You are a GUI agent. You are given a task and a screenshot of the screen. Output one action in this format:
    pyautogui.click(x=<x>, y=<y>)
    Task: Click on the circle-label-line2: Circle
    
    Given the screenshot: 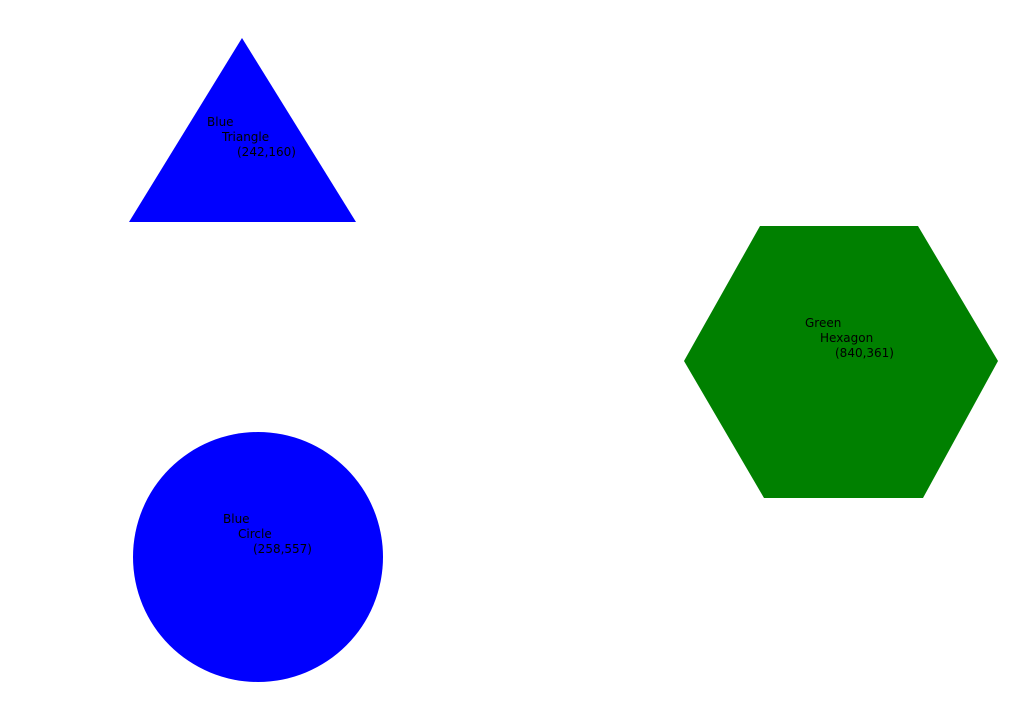 What is the action you would take?
    pyautogui.click(x=255, y=534)
    